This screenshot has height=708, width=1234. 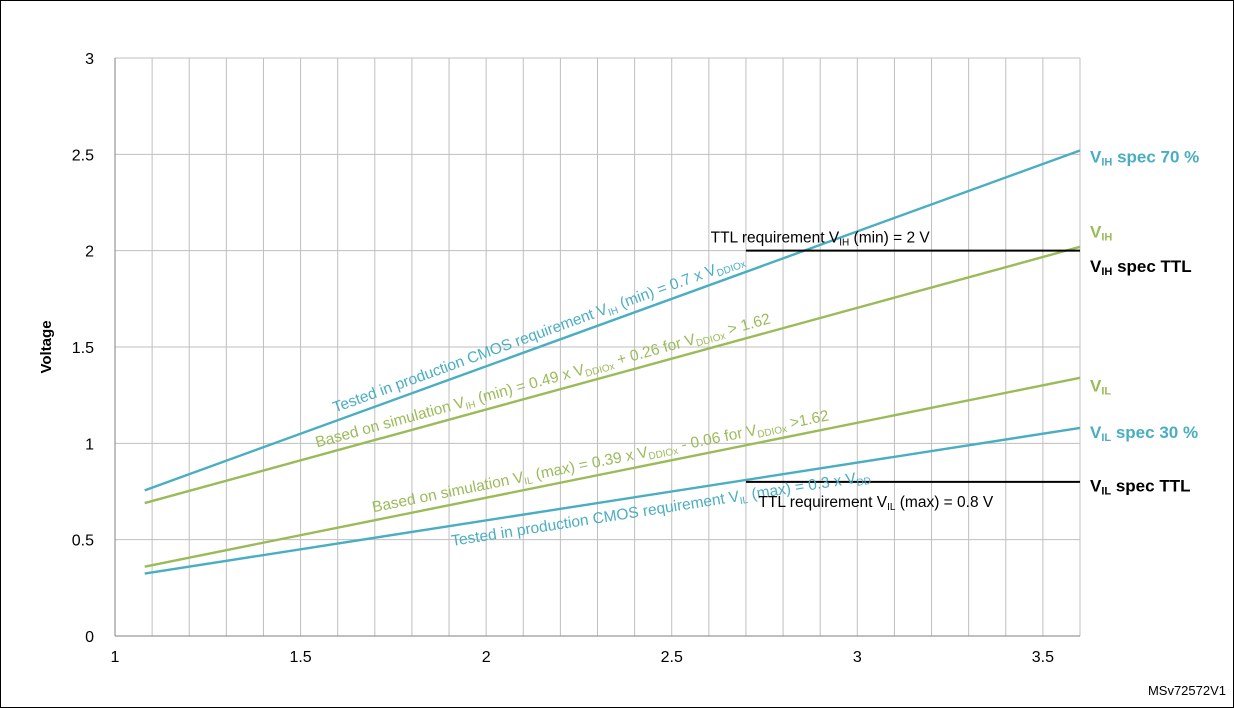 What do you see at coordinates (875, 503) in the screenshot?
I see `annotation-vilttl: TTL requirement VIL (max) = 0.8 V` at bounding box center [875, 503].